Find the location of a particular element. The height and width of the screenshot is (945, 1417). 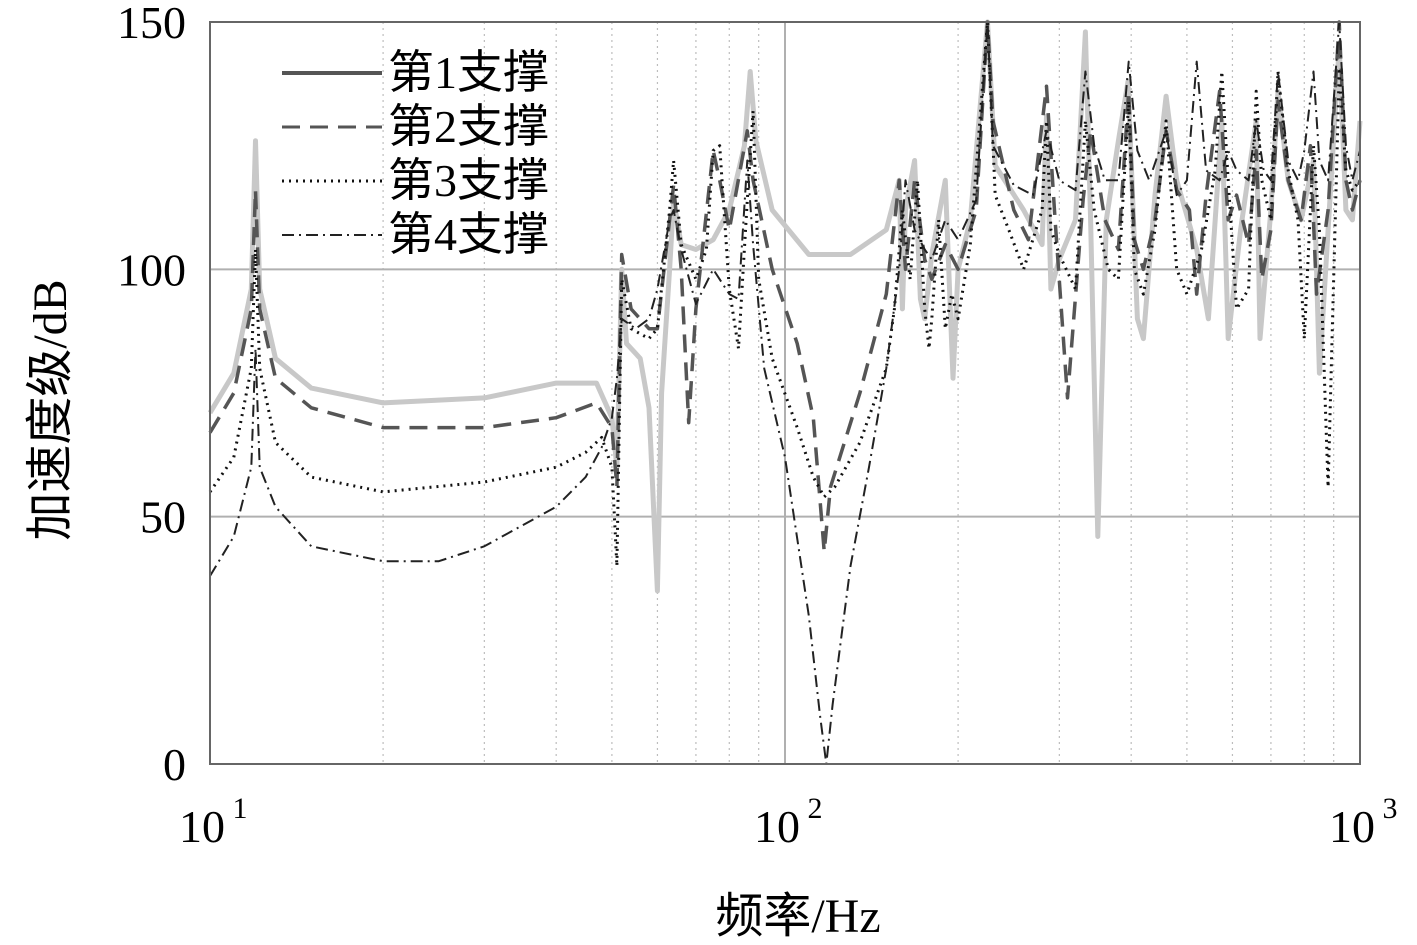

legend-label-series-3: 第3支撑 is located at coordinates (468, 180).